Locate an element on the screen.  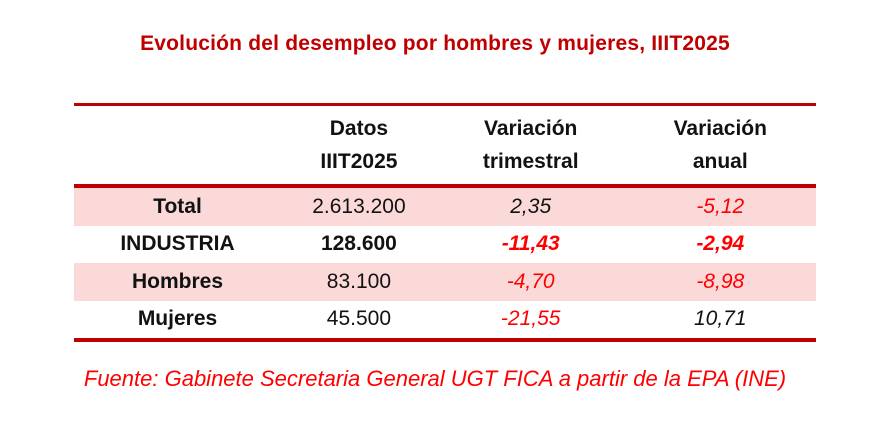
header-anual-line2: anual is located at coordinates (720, 161).